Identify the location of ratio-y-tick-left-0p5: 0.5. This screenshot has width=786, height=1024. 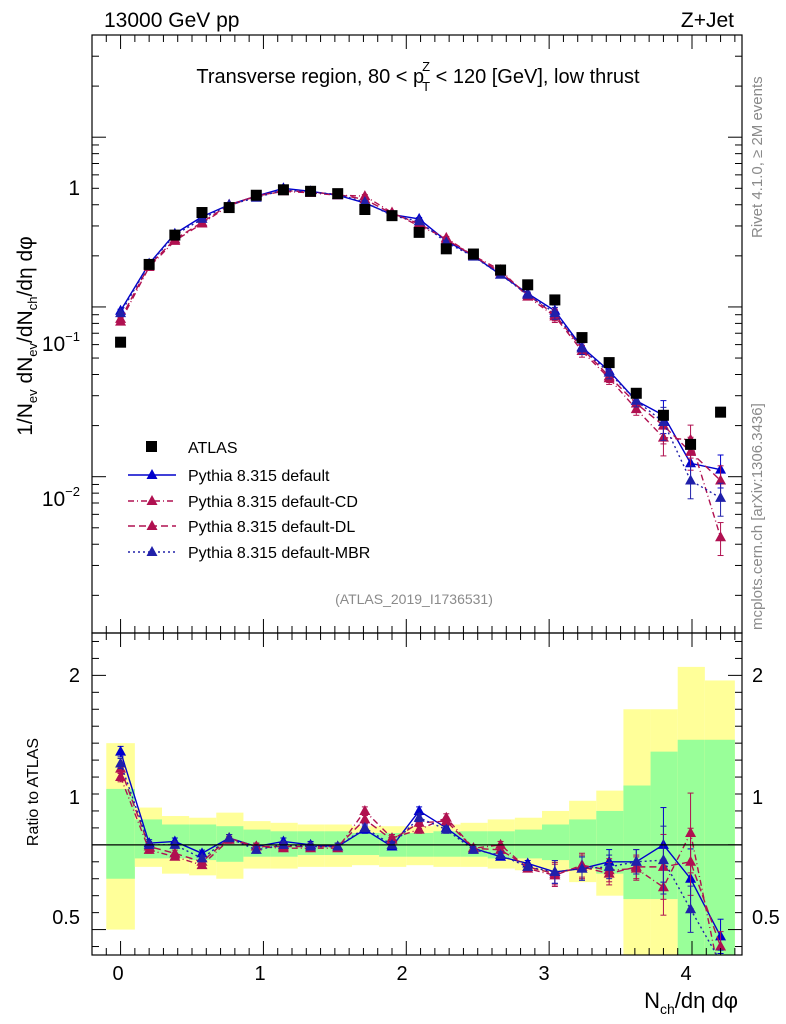
(66, 918).